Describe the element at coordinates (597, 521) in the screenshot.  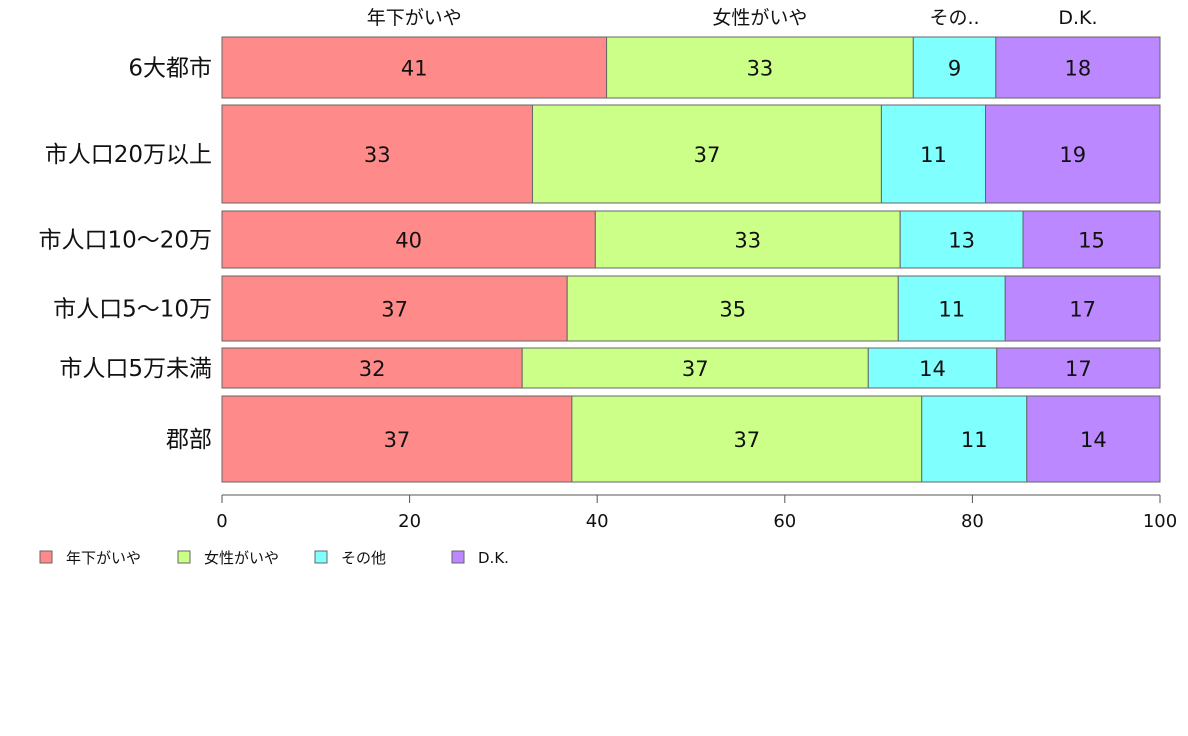
I see `x-tick-label: 40` at that location.